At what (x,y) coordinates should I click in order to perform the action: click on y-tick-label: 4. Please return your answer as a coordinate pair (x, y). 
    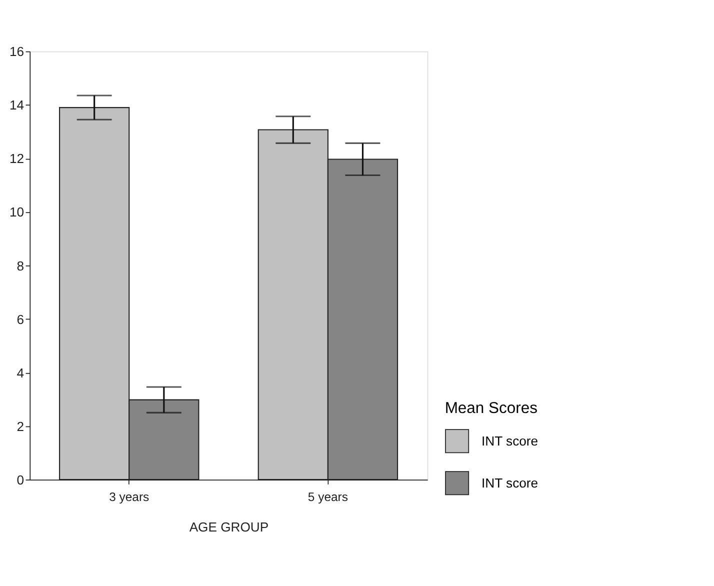
    Looking at the image, I should click on (20, 372).